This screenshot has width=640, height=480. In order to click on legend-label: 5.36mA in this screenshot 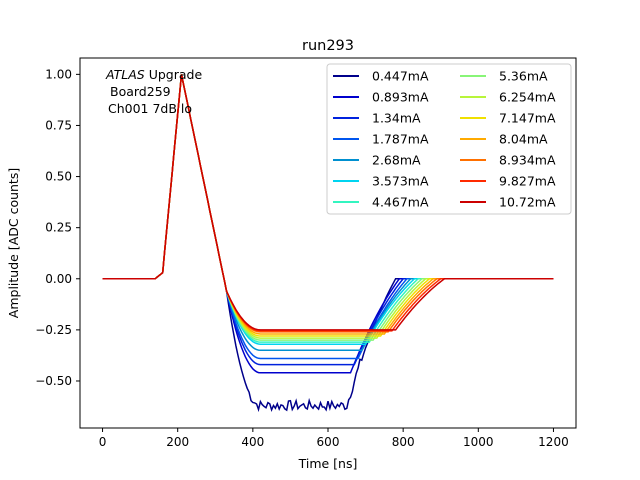, I will do `click(523, 76)`.